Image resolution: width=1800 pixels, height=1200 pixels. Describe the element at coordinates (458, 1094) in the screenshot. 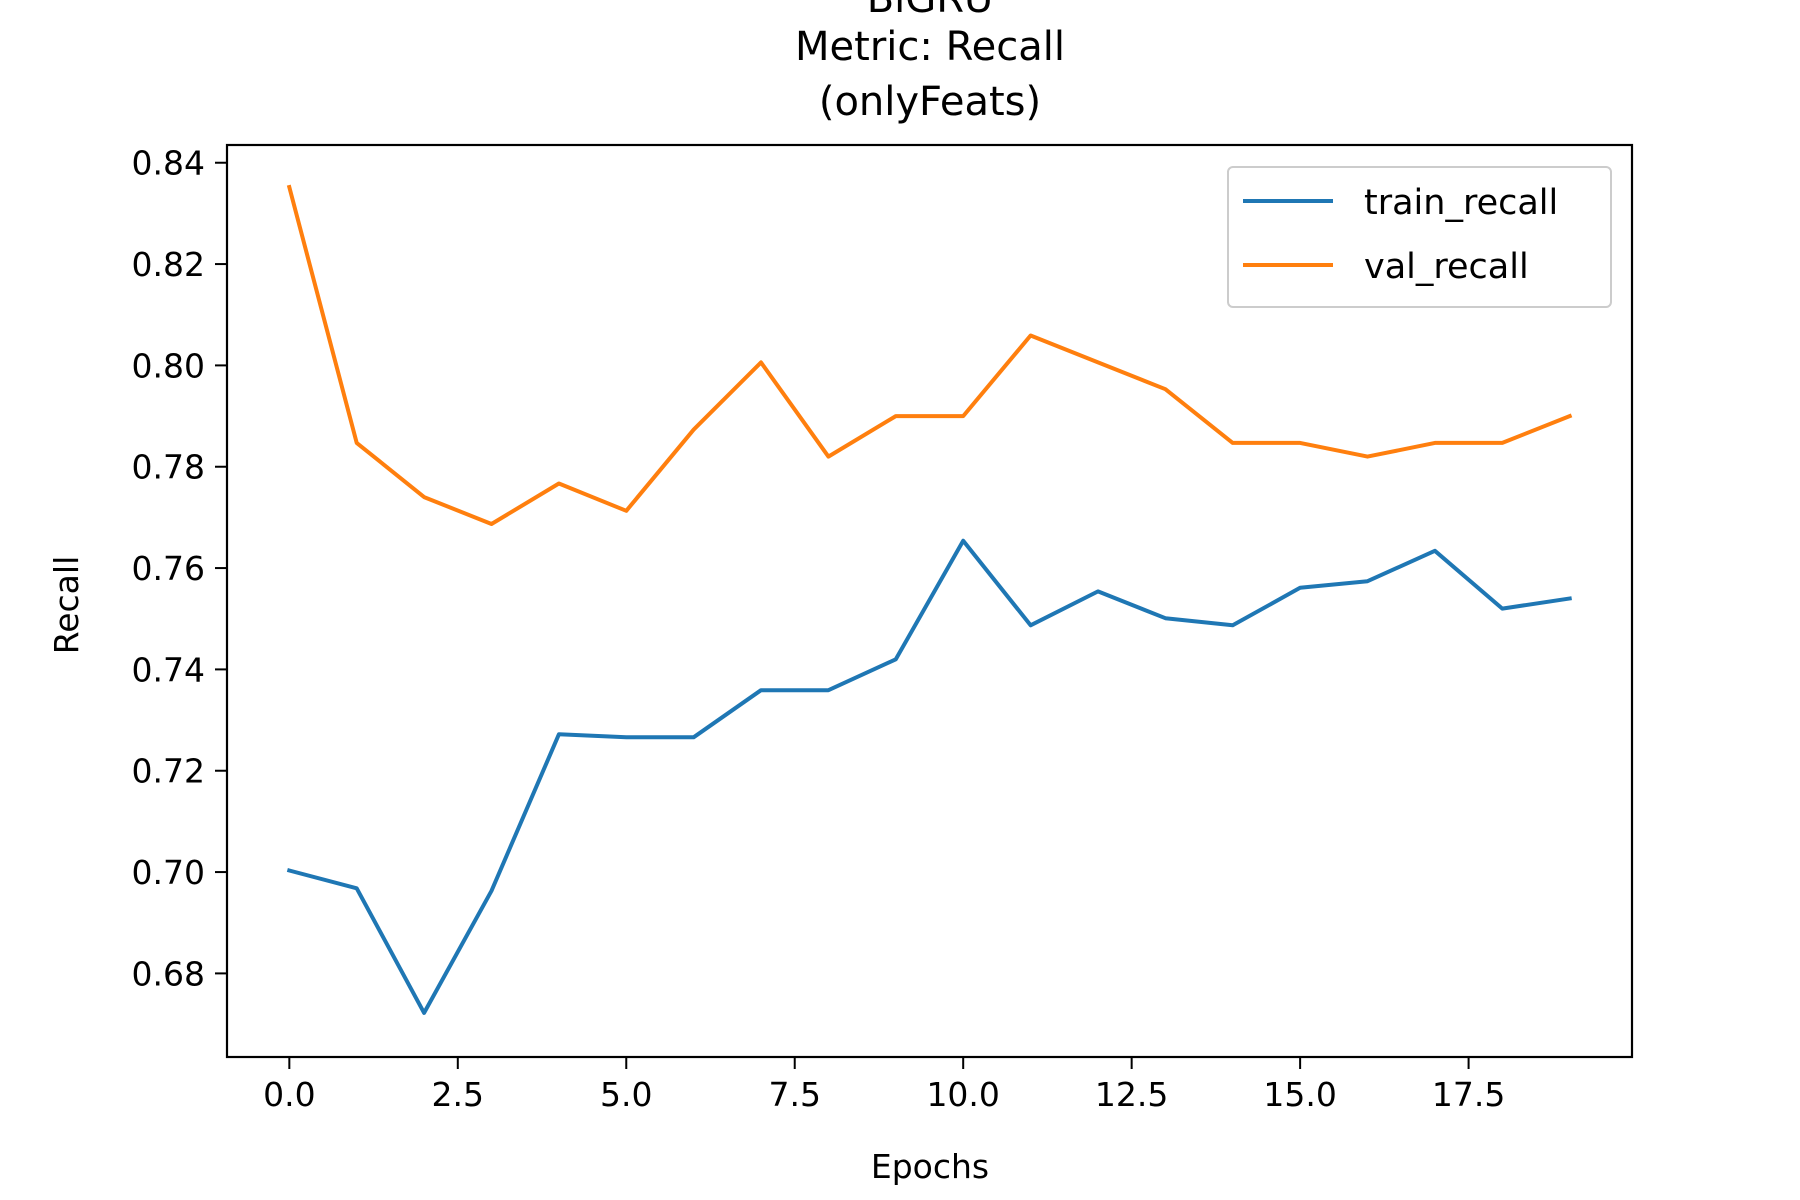

I see `x-tick-label: 2.5` at that location.